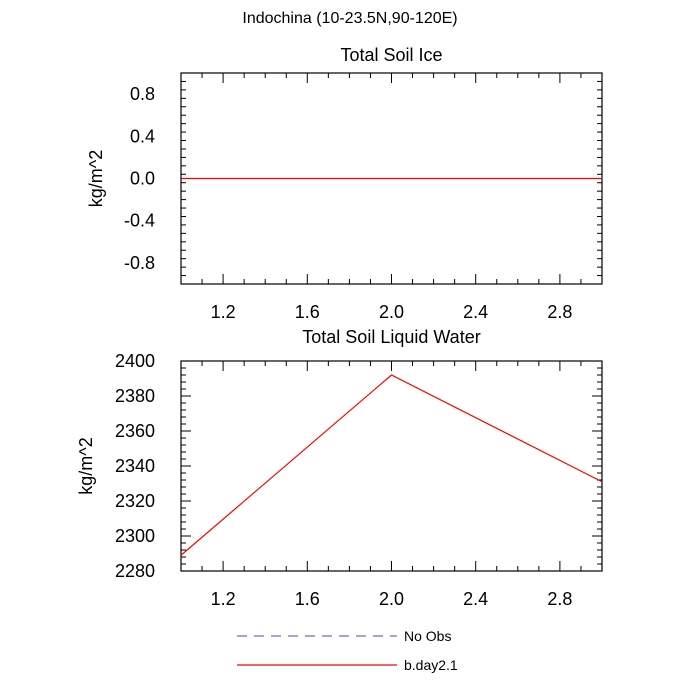 This screenshot has height=700, width=700. What do you see at coordinates (142, 136) in the screenshot?
I see `y-tick-label: 0.4` at bounding box center [142, 136].